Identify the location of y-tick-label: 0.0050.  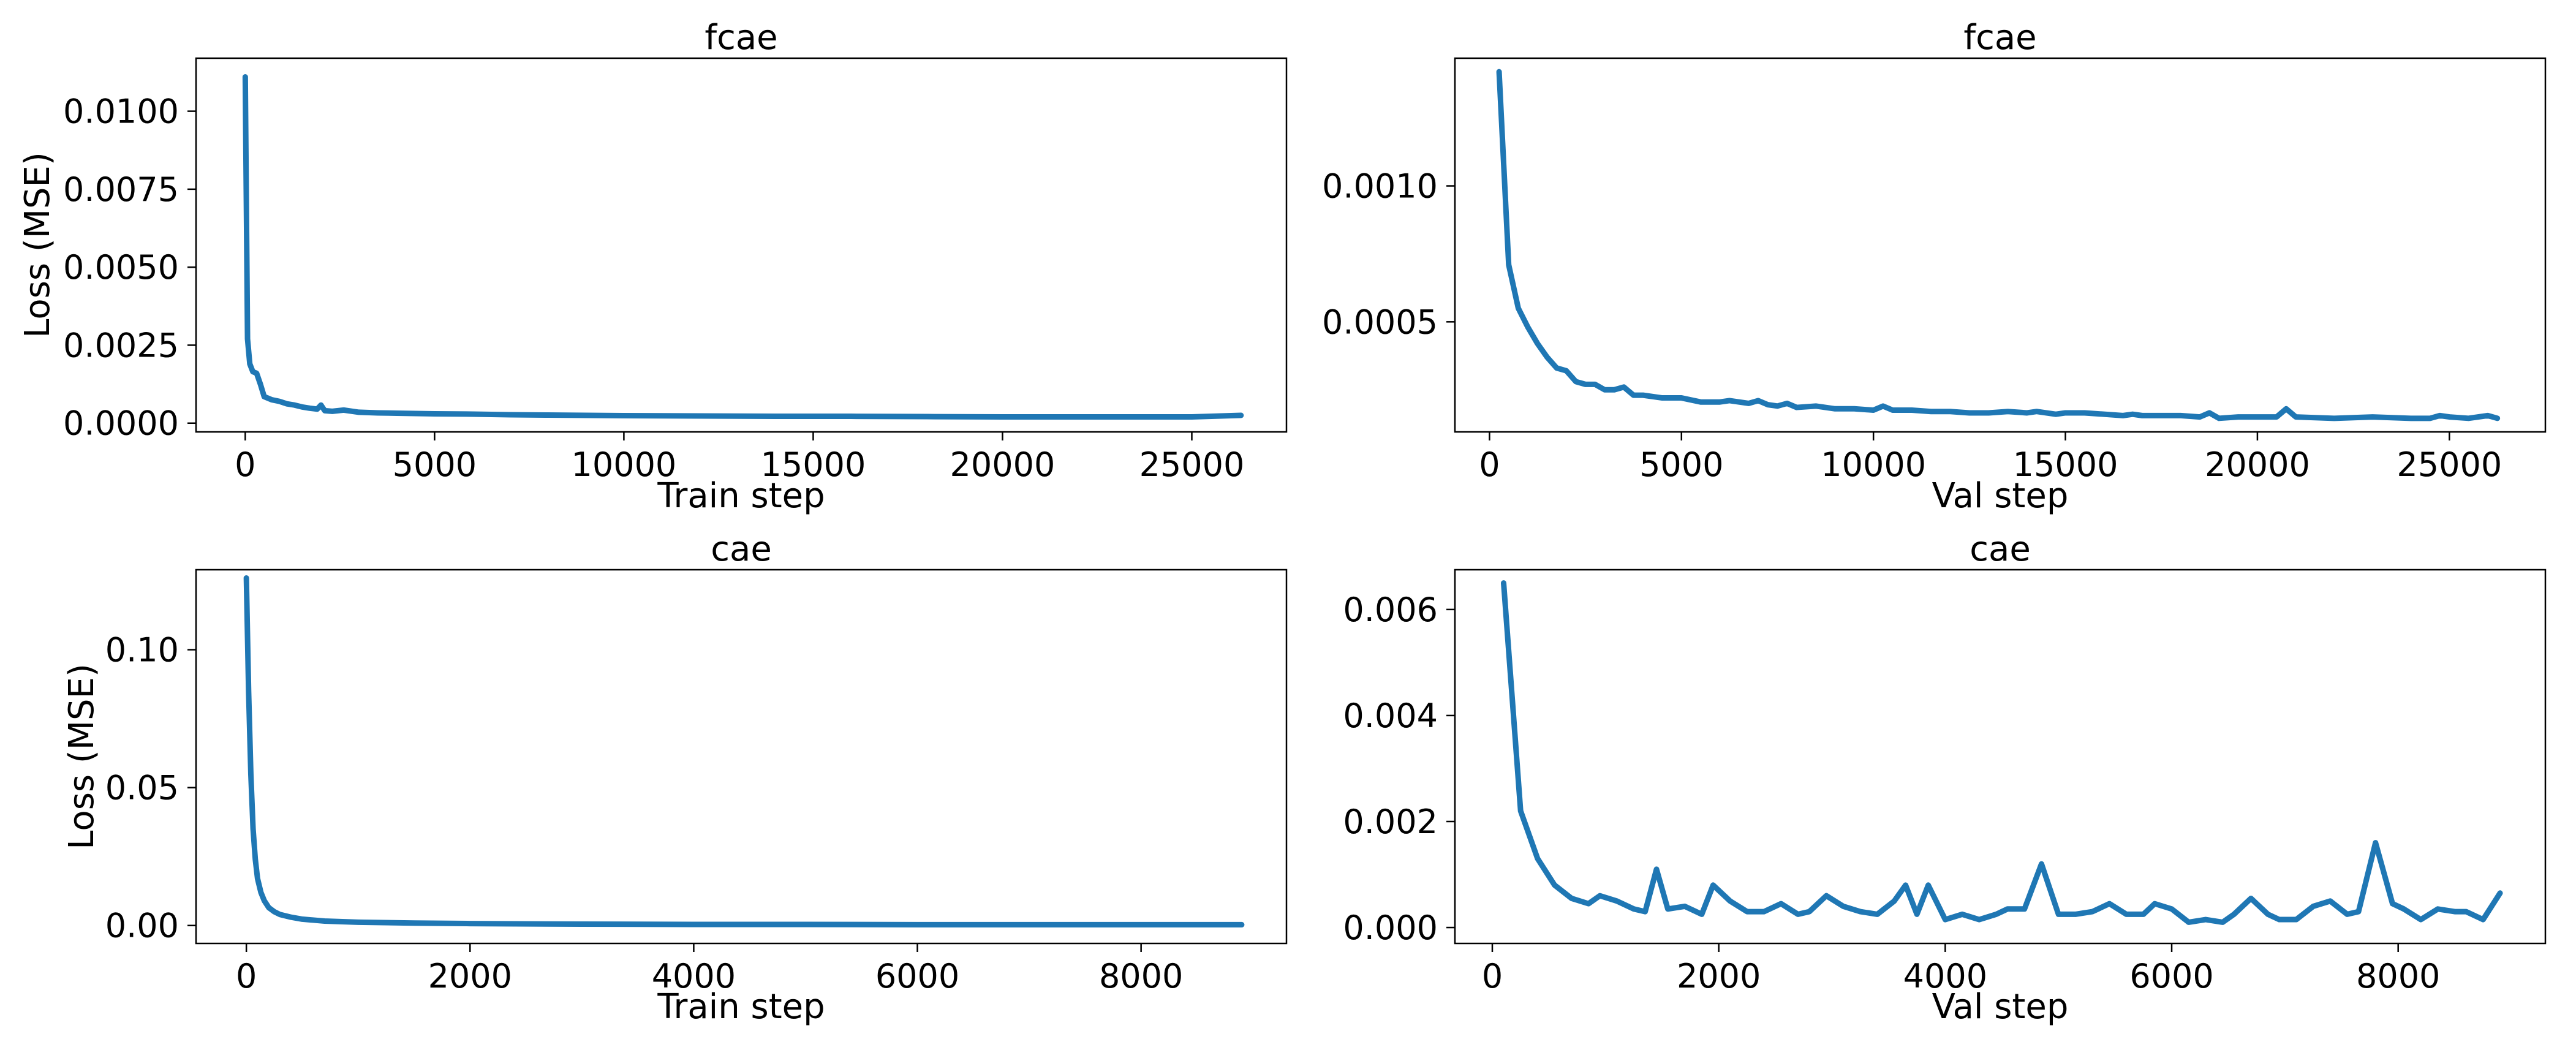
(121, 267).